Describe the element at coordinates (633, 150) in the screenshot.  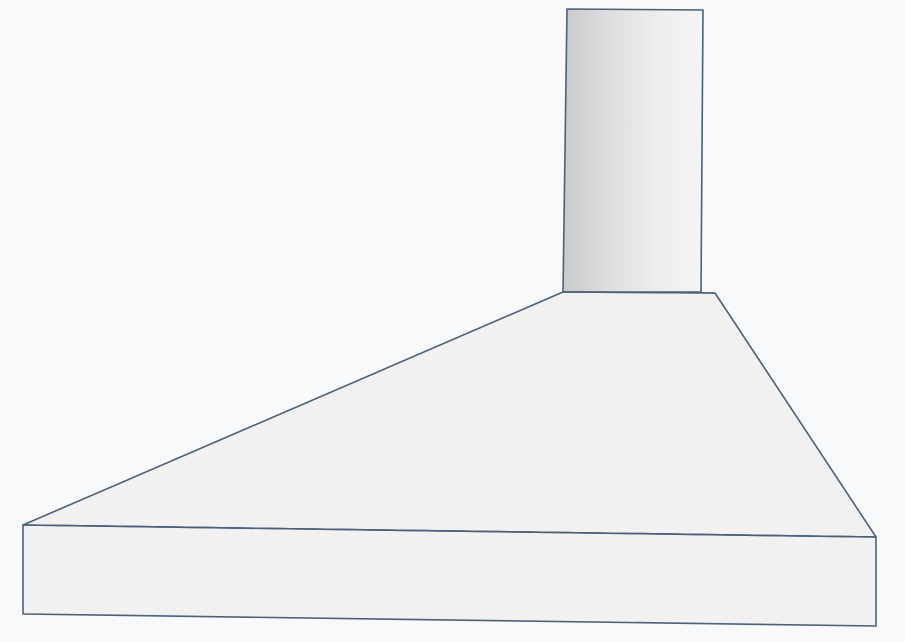
I see `chimney-duct` at that location.